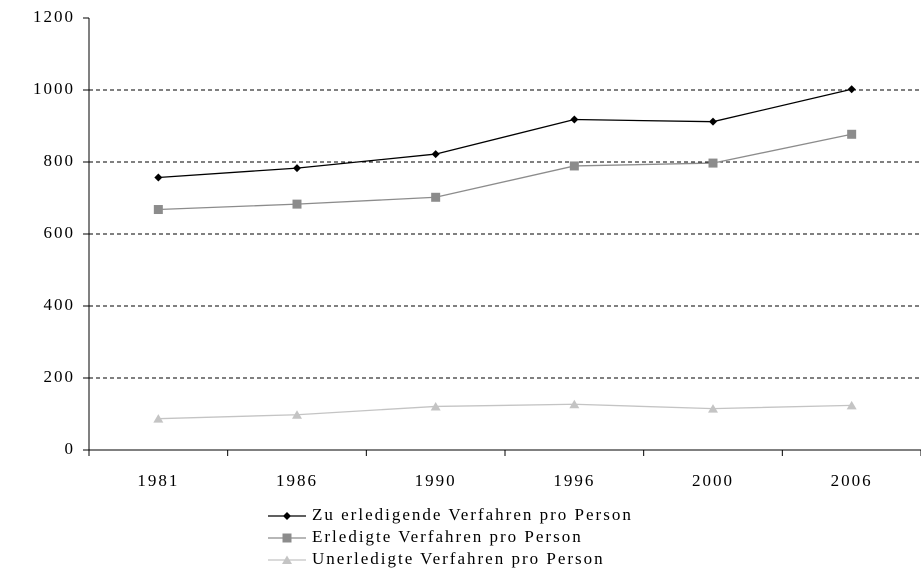  What do you see at coordinates (70, 448) in the screenshot?
I see `y-tick-label: 0` at bounding box center [70, 448].